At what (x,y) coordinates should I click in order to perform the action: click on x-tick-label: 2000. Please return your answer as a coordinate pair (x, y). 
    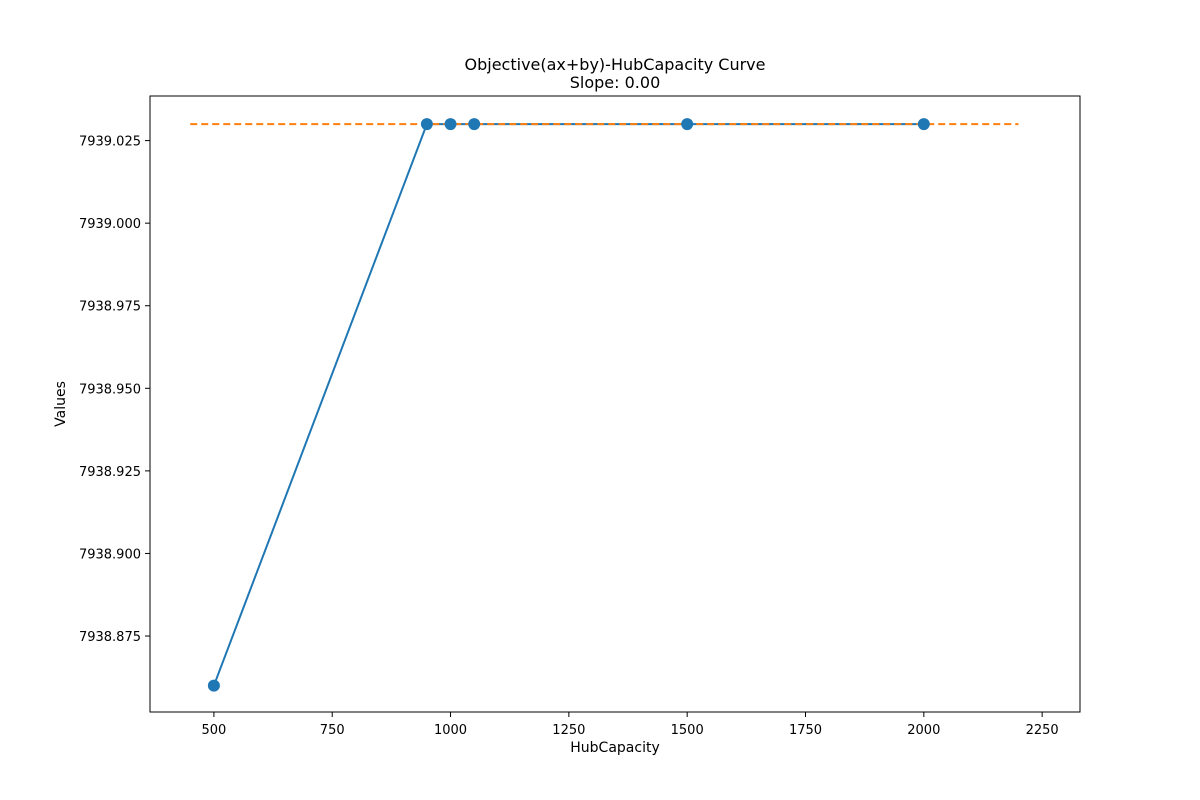
    Looking at the image, I should click on (923, 730).